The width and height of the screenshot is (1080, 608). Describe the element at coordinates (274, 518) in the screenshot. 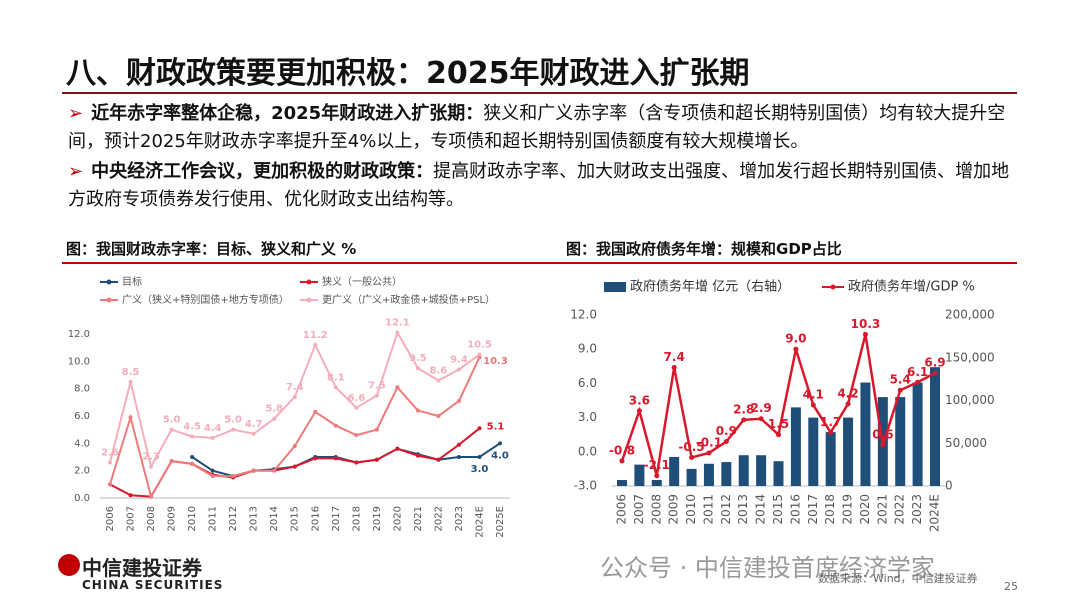

I see `x-tick-label: 2014` at that location.